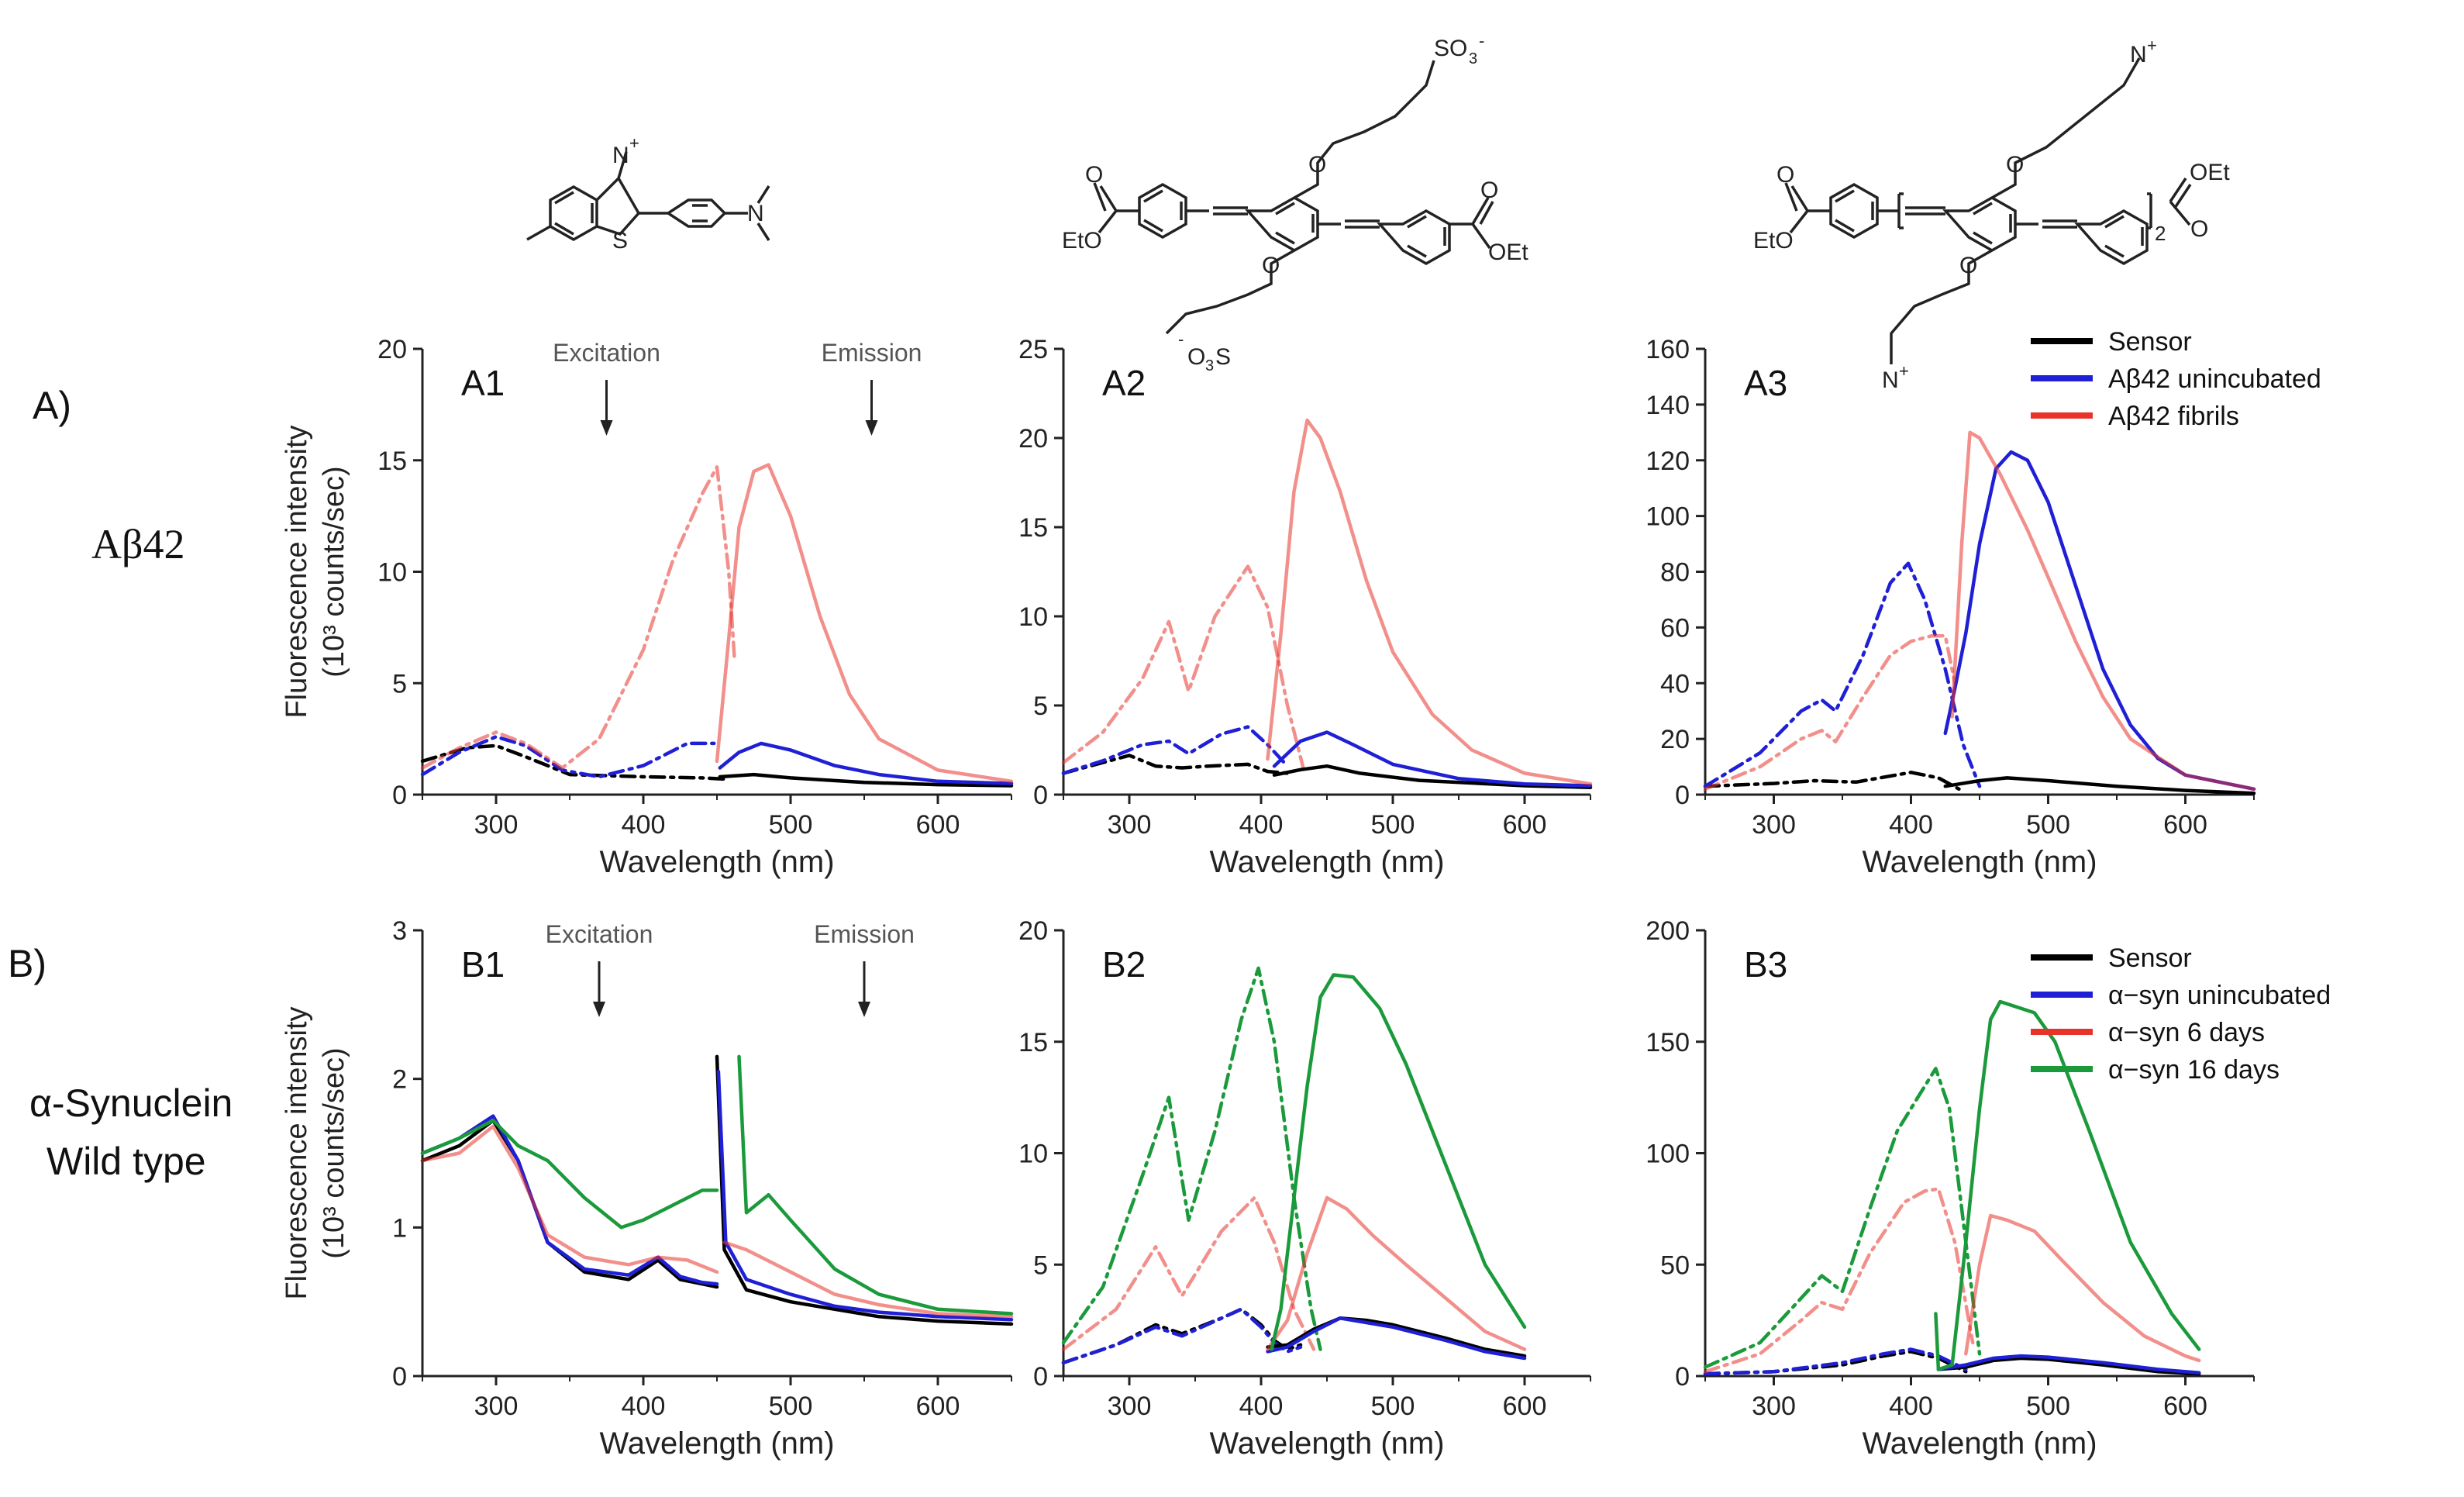  I want to click on b3-series--syn-16-days-excitation, so click(1842, 1218).